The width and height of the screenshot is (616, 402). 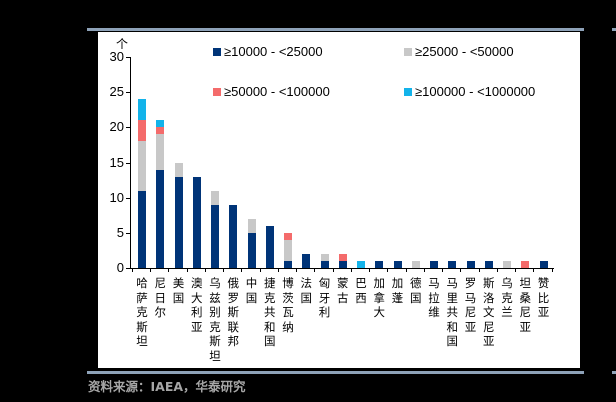 I want to click on legend-item: ≥100000 - <1000000, so click(x=469, y=91).